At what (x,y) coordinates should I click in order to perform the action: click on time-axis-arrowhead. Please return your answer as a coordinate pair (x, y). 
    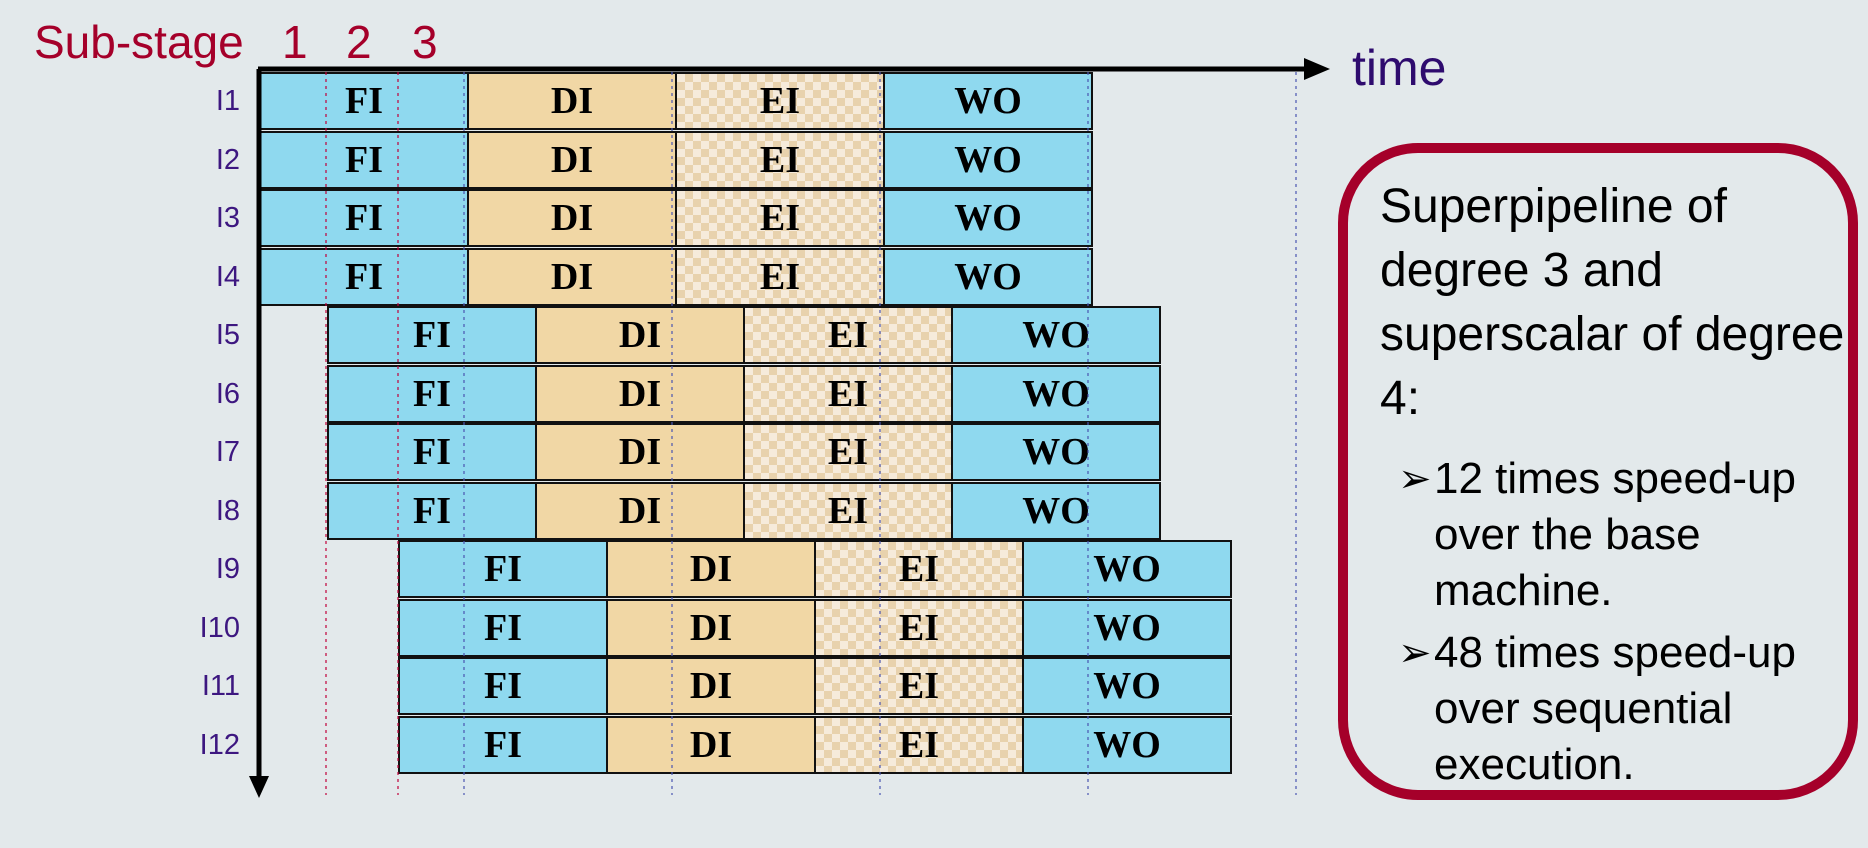
    Looking at the image, I should click on (1317, 69).